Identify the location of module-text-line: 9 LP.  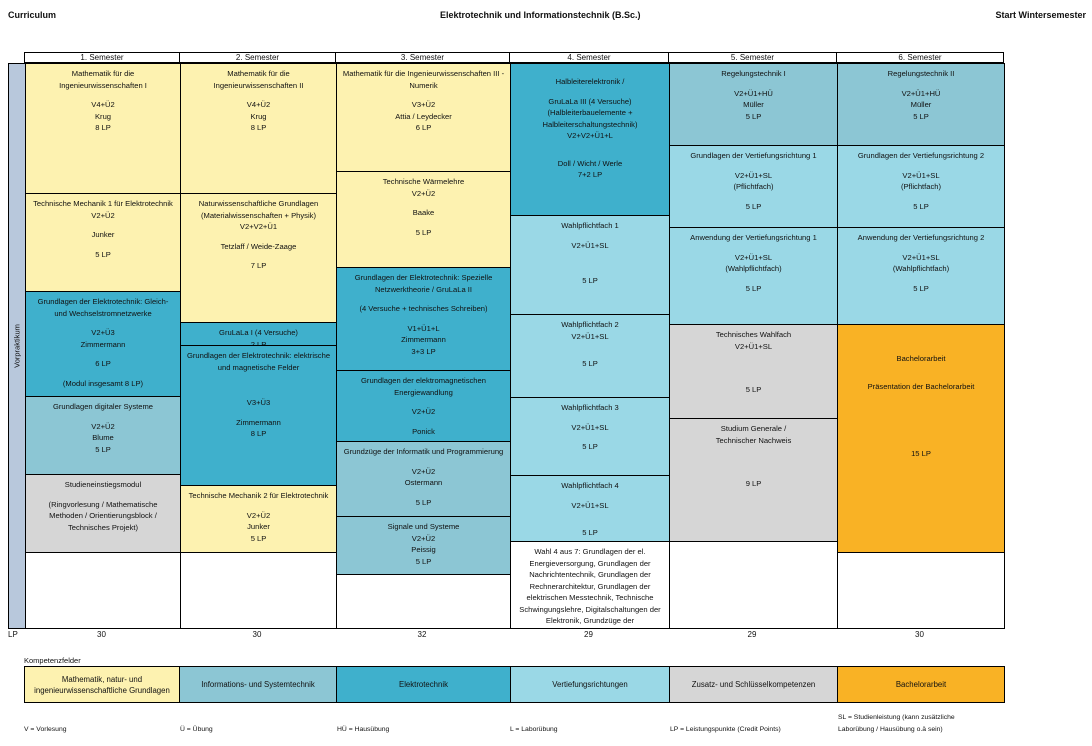
(753, 483).